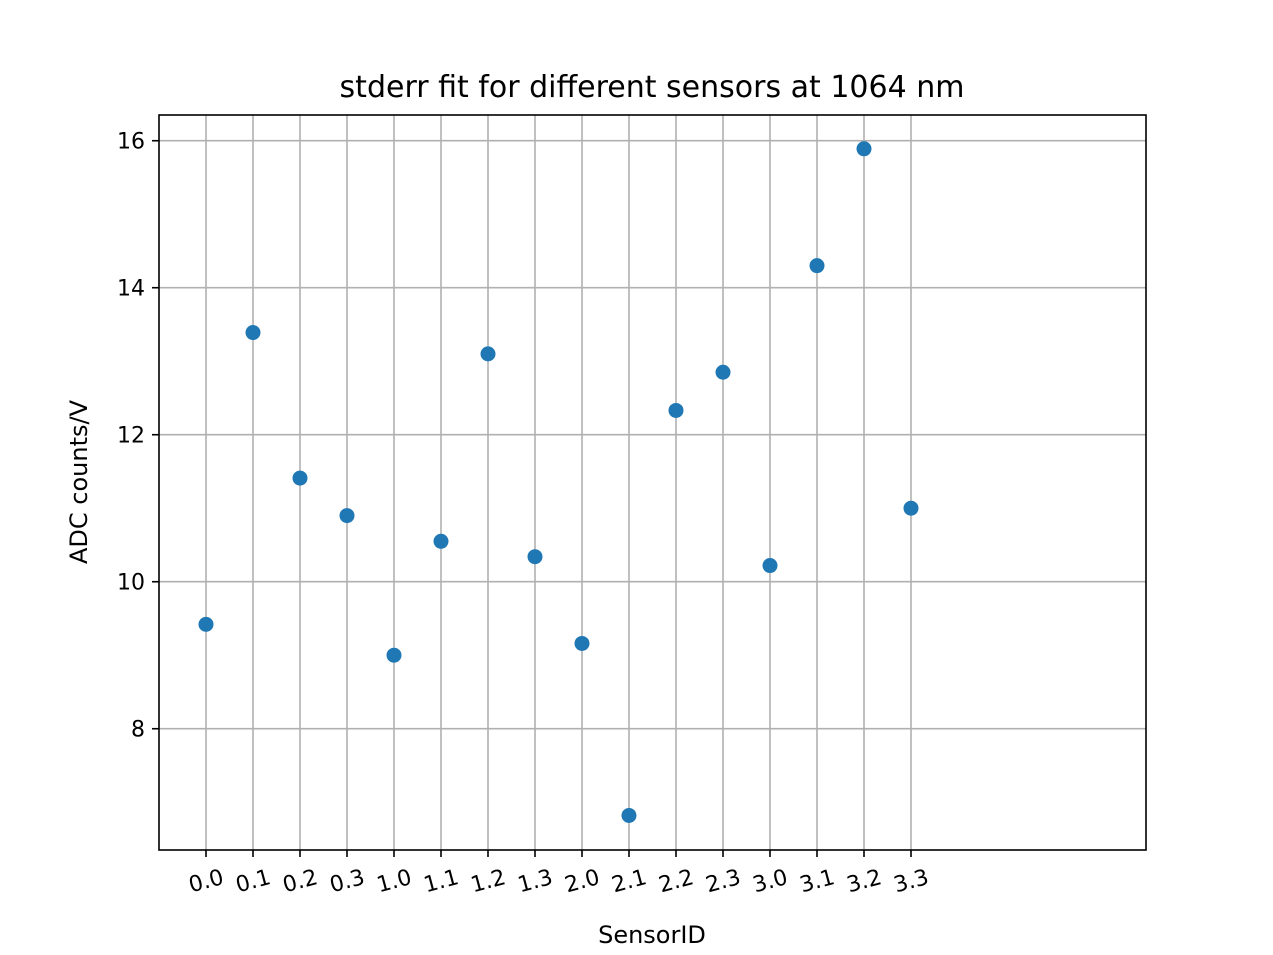 Image resolution: width=1273 pixels, height=955 pixels. I want to click on x-axis-label: SensorID, so click(652, 935).